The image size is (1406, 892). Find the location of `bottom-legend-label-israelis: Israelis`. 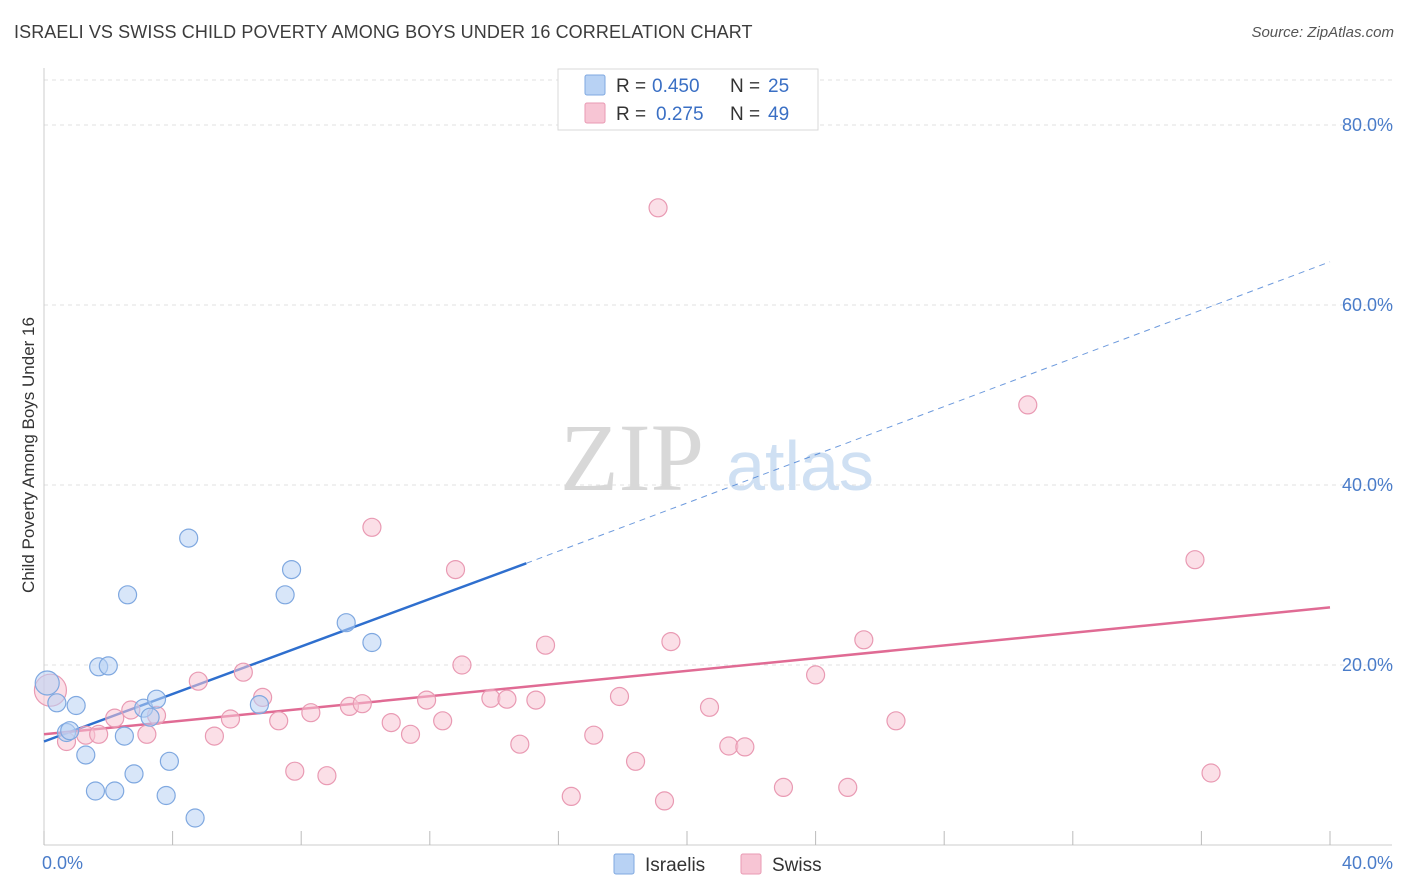

bottom-legend-label-israelis: Israelis is located at coordinates (675, 865).